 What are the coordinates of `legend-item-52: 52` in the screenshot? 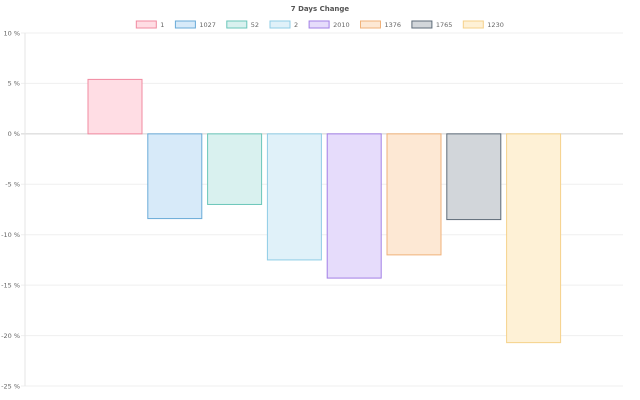 It's located at (242, 24).